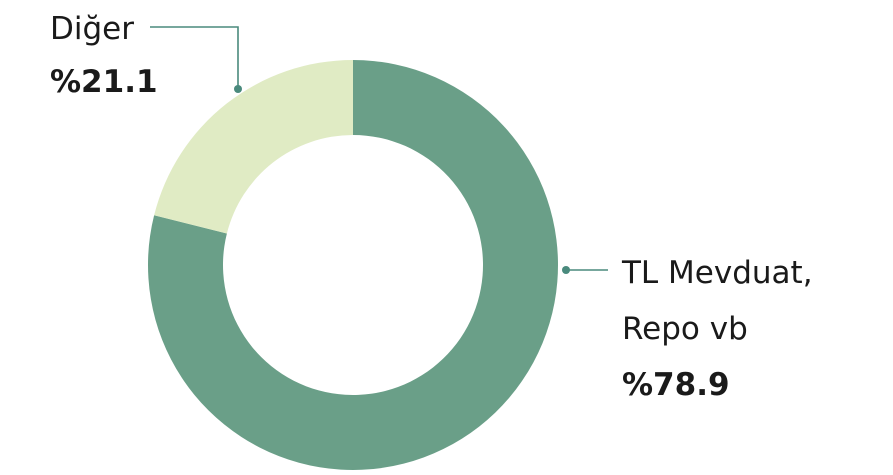 This screenshot has width=893, height=475. What do you see at coordinates (92, 29) in the screenshot?
I see `slice-label-line-1: Diğer` at bounding box center [92, 29].